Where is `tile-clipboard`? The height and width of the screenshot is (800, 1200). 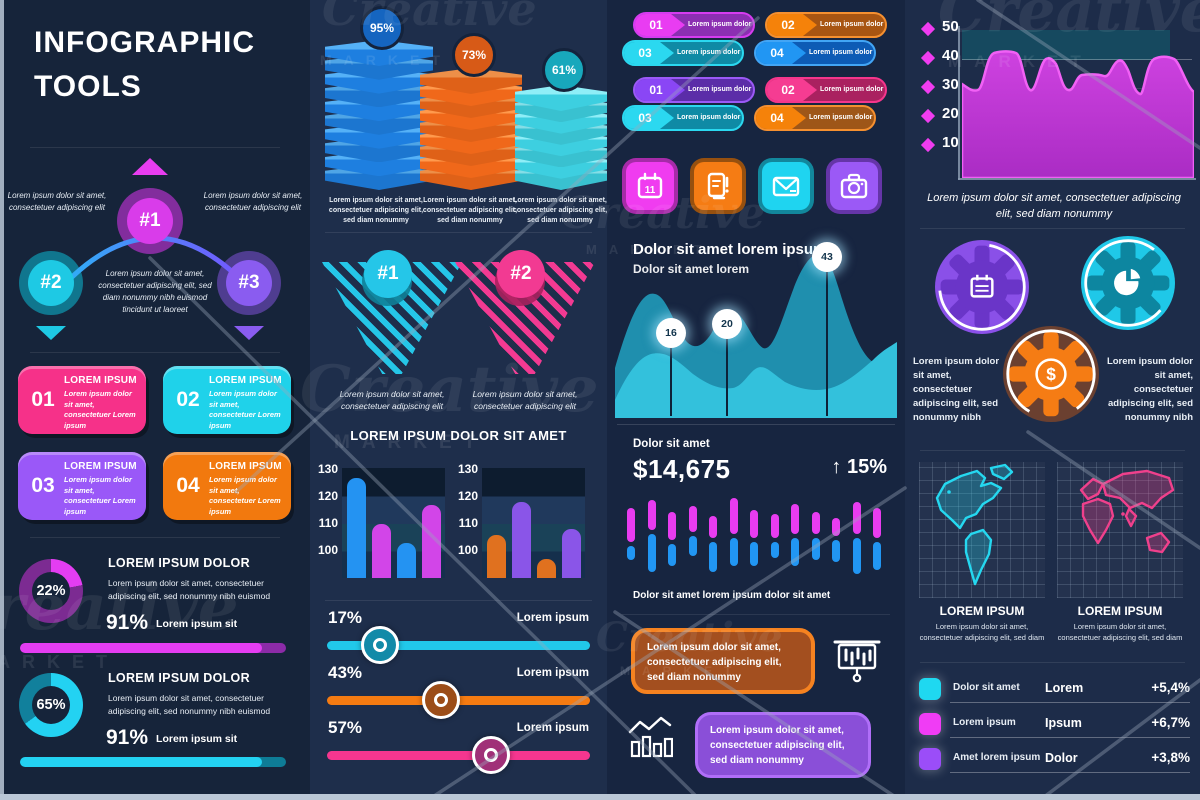 tile-clipboard is located at coordinates (718, 186).